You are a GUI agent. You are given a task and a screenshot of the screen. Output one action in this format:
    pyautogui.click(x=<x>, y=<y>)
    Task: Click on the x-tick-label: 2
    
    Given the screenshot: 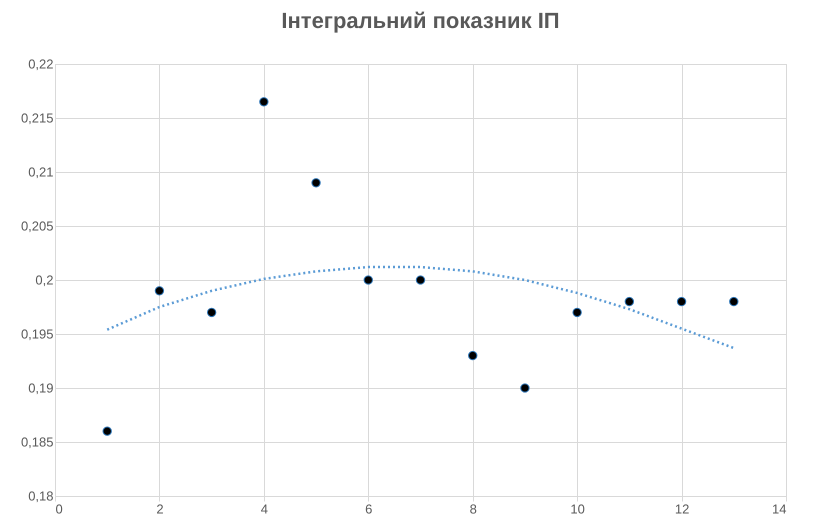 What is the action you would take?
    pyautogui.click(x=160, y=509)
    